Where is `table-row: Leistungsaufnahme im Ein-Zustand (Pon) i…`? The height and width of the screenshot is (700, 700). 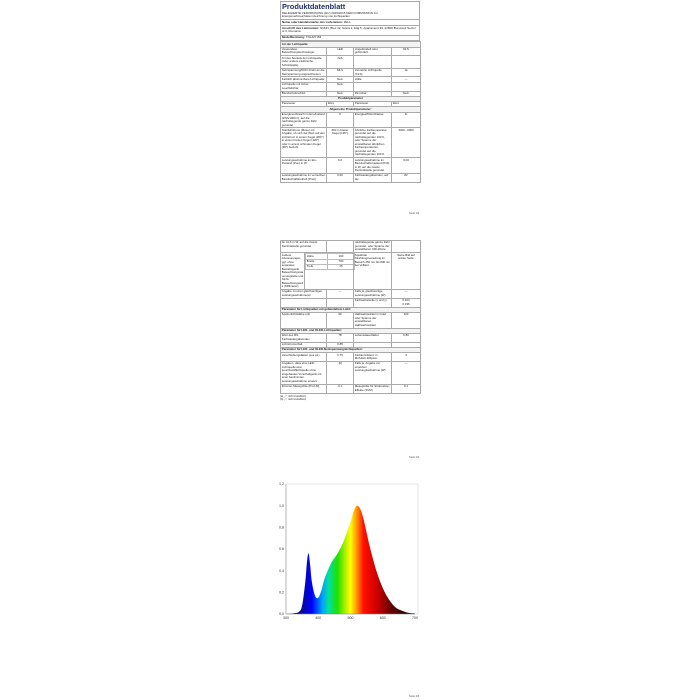 table-row: Leistungsaufnahme im Ein-Zustand (Pon) i… is located at coordinates (351, 165).